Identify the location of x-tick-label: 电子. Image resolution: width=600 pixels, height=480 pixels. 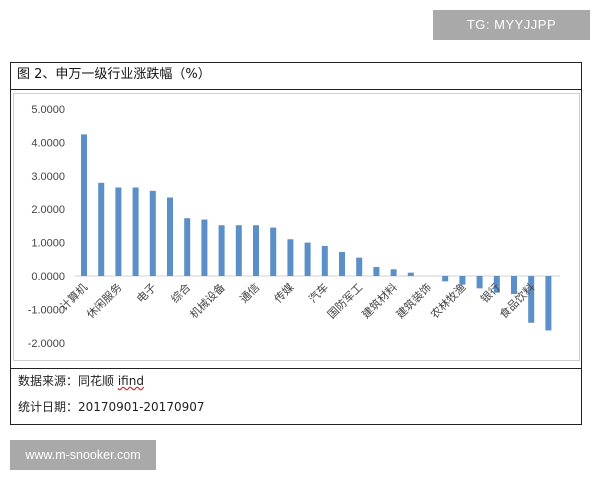
(146, 293).